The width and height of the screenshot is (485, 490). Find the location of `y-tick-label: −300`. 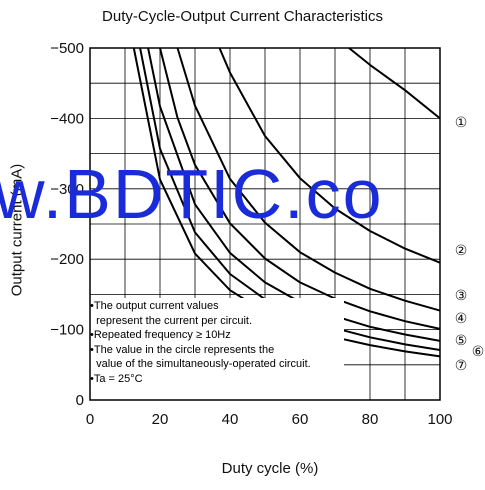

y-tick-label: −300 is located at coordinates (67, 189).